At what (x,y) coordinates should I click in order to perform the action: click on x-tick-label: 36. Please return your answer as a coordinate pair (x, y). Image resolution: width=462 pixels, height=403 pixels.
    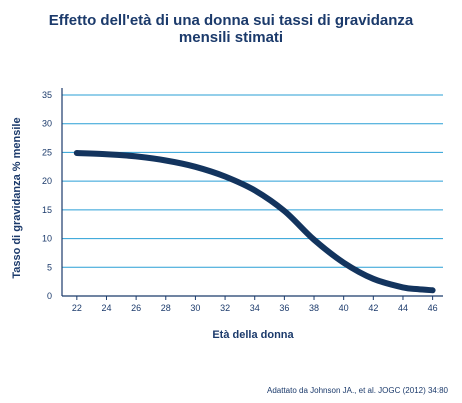
    Looking at the image, I should click on (284, 308).